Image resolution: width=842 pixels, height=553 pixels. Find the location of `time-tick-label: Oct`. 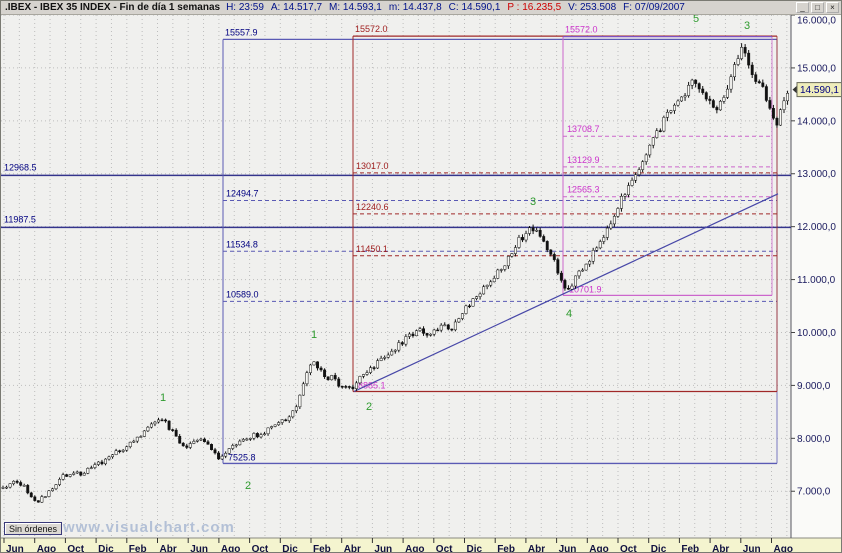

time-tick-label: Oct is located at coordinates (260, 548).